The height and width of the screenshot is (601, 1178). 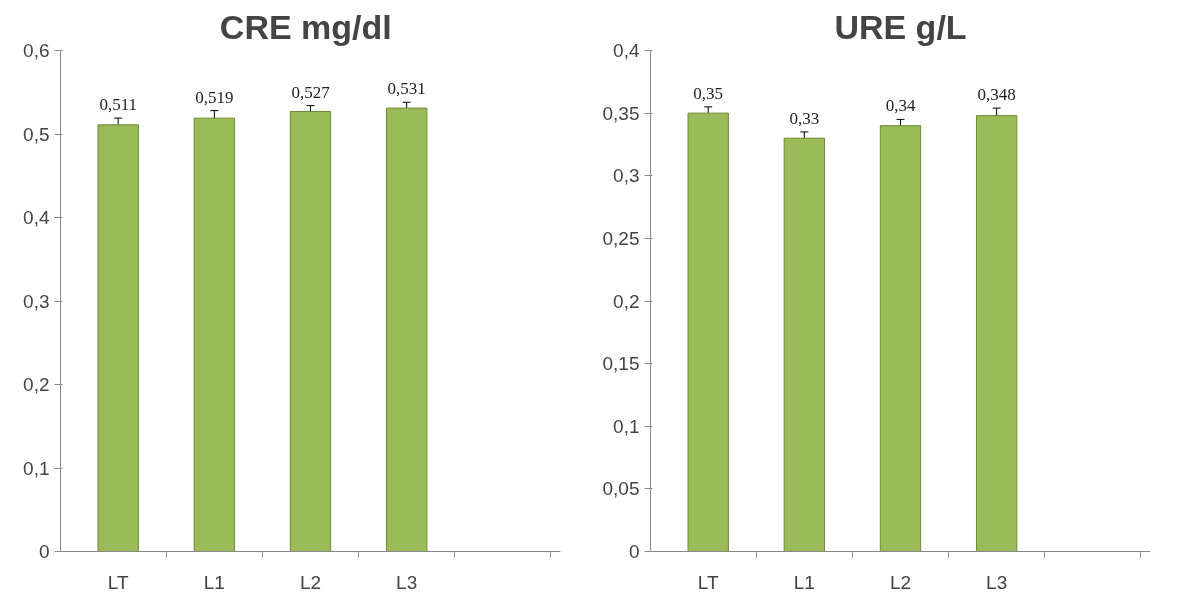 I want to click on data-label: 0,35, so click(x=708, y=93).